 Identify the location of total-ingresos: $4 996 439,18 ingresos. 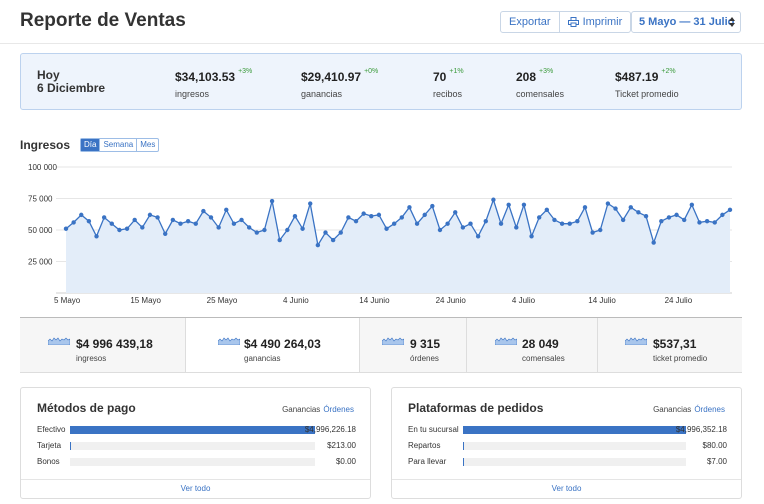
(102, 345).